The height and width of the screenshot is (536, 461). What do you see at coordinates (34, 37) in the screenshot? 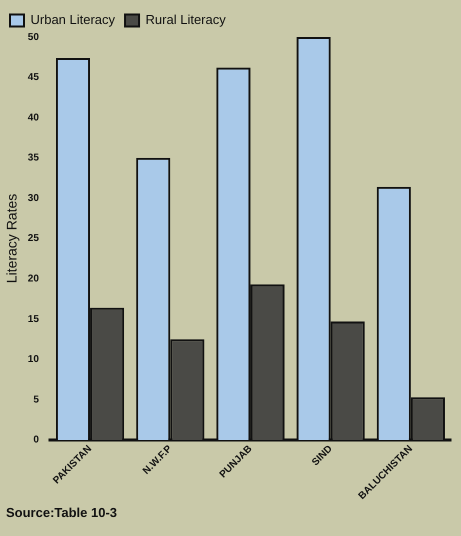
I see `y-tick-label: 50` at bounding box center [34, 37].